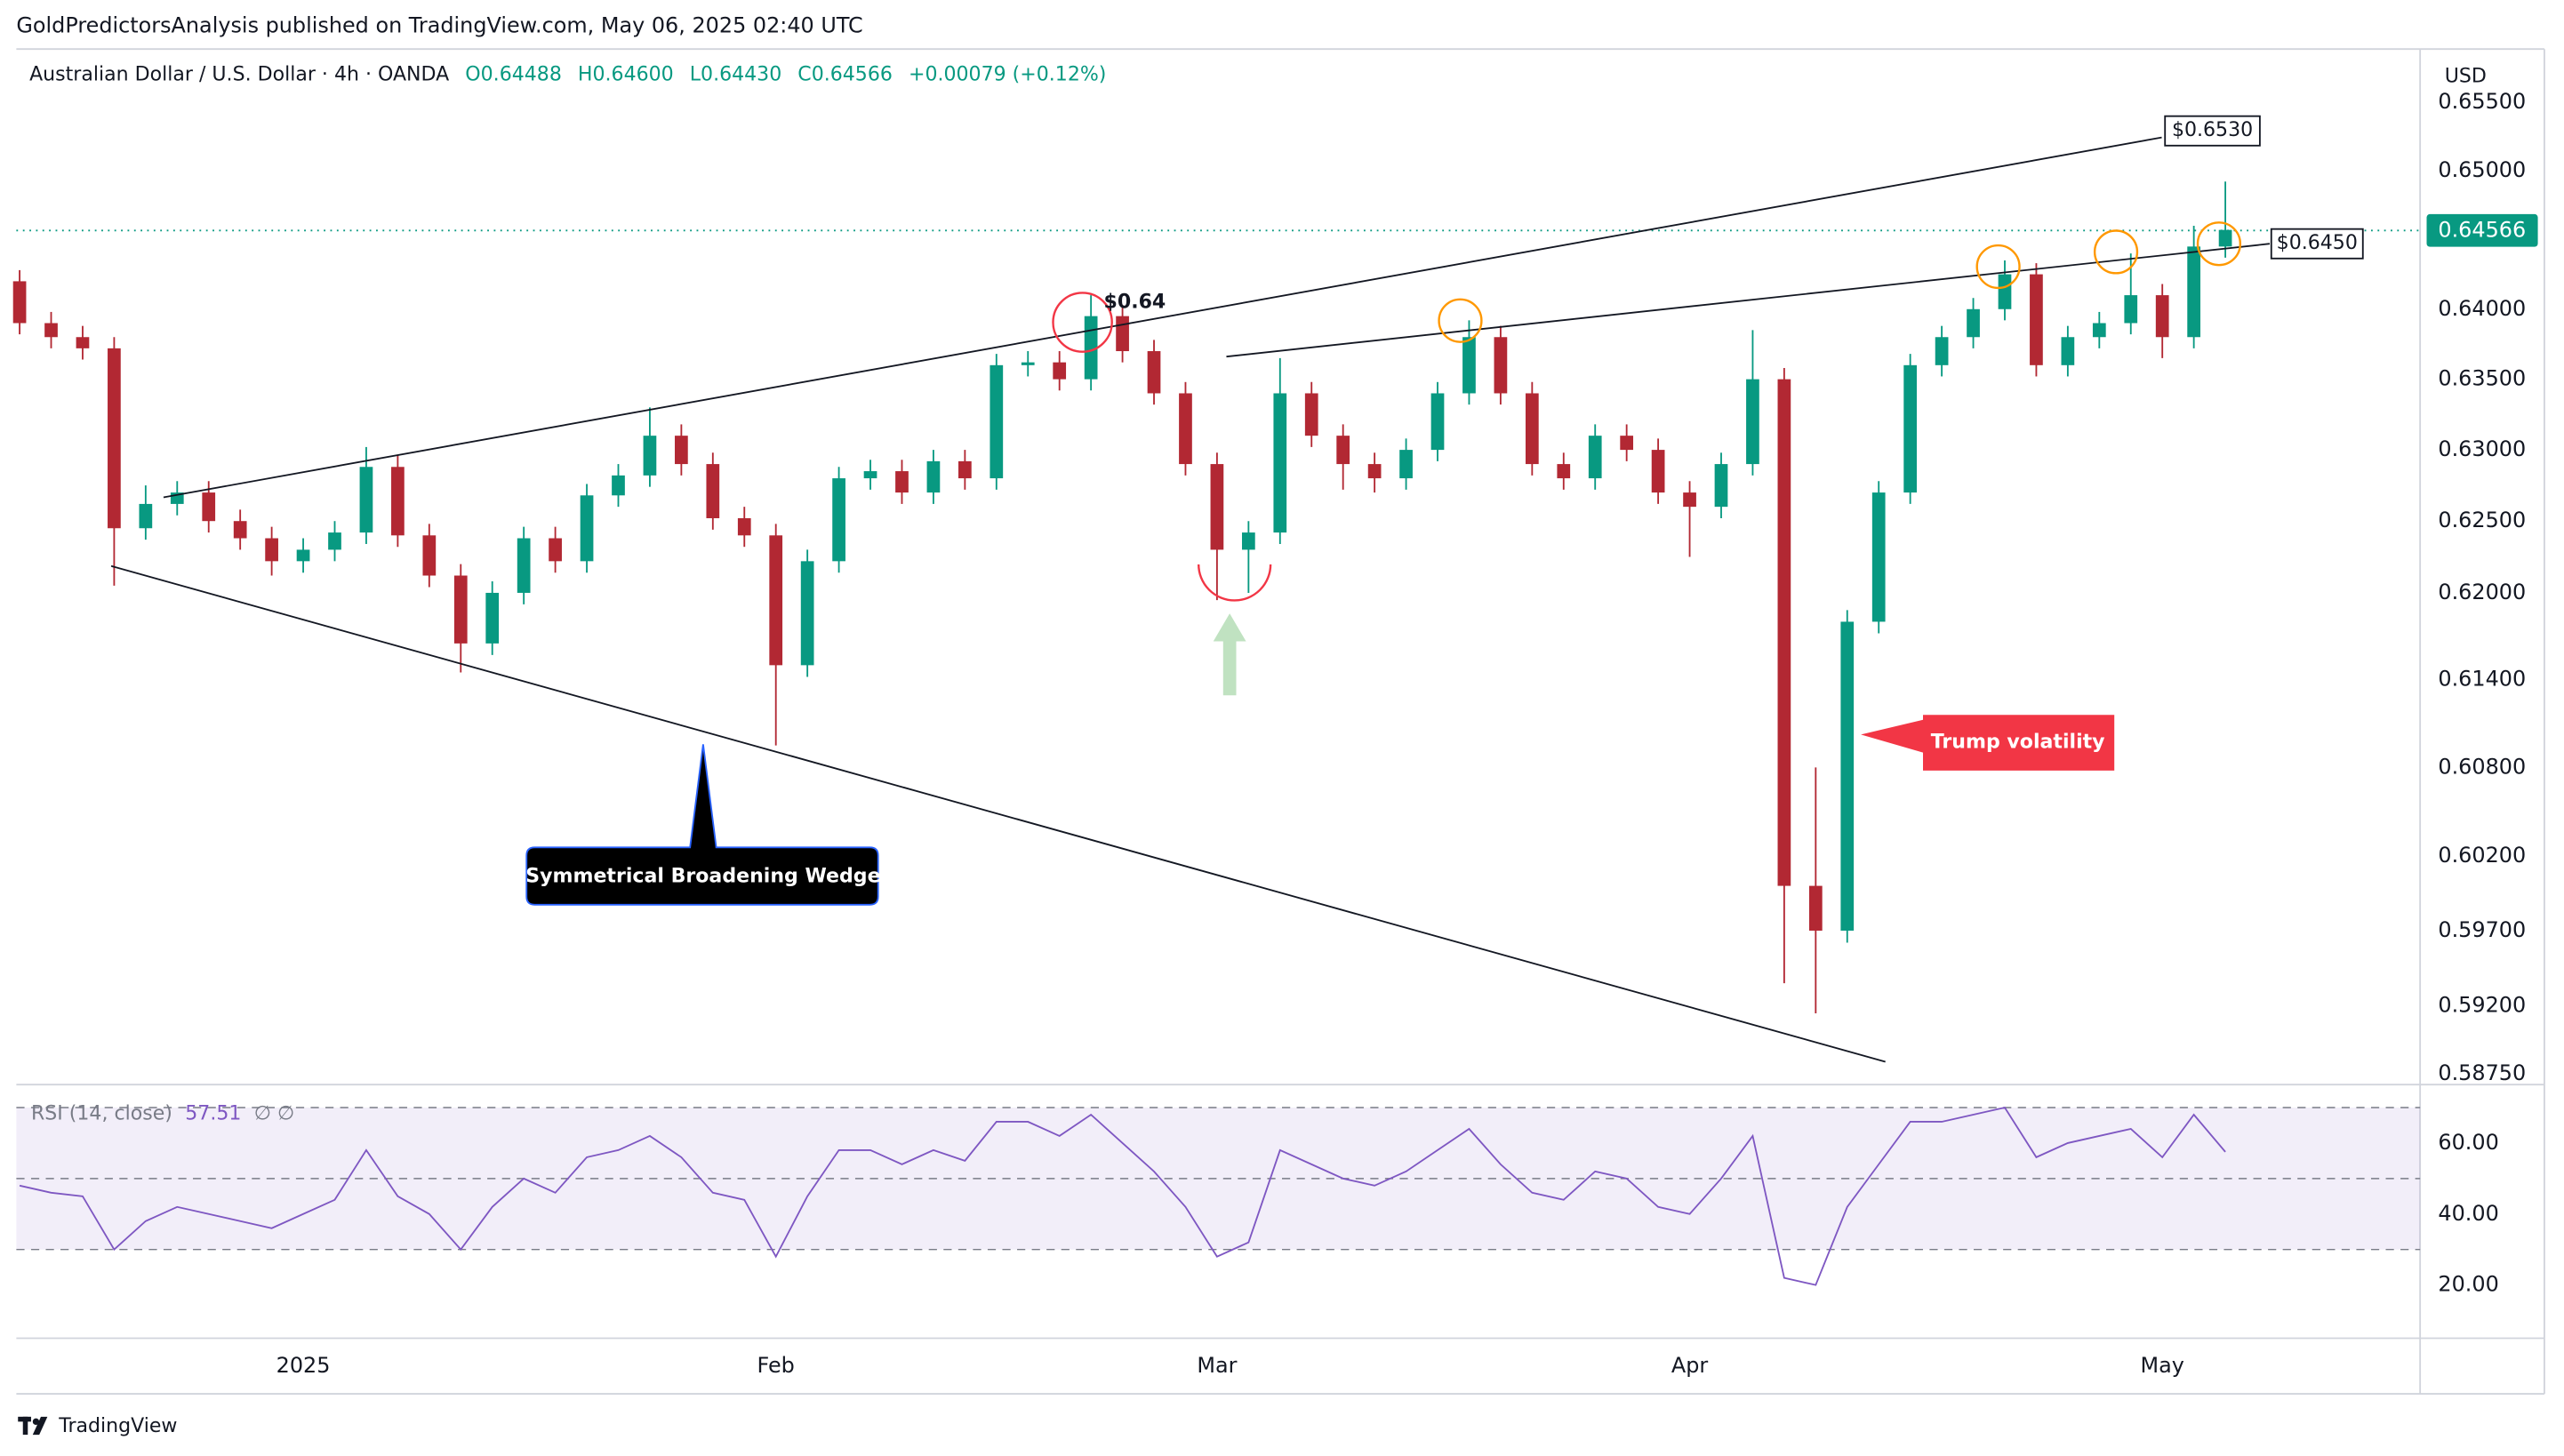 The height and width of the screenshot is (1456, 2564). Describe the element at coordinates (2482, 1005) in the screenshot. I see `y-tick-label: 0.59200` at that location.